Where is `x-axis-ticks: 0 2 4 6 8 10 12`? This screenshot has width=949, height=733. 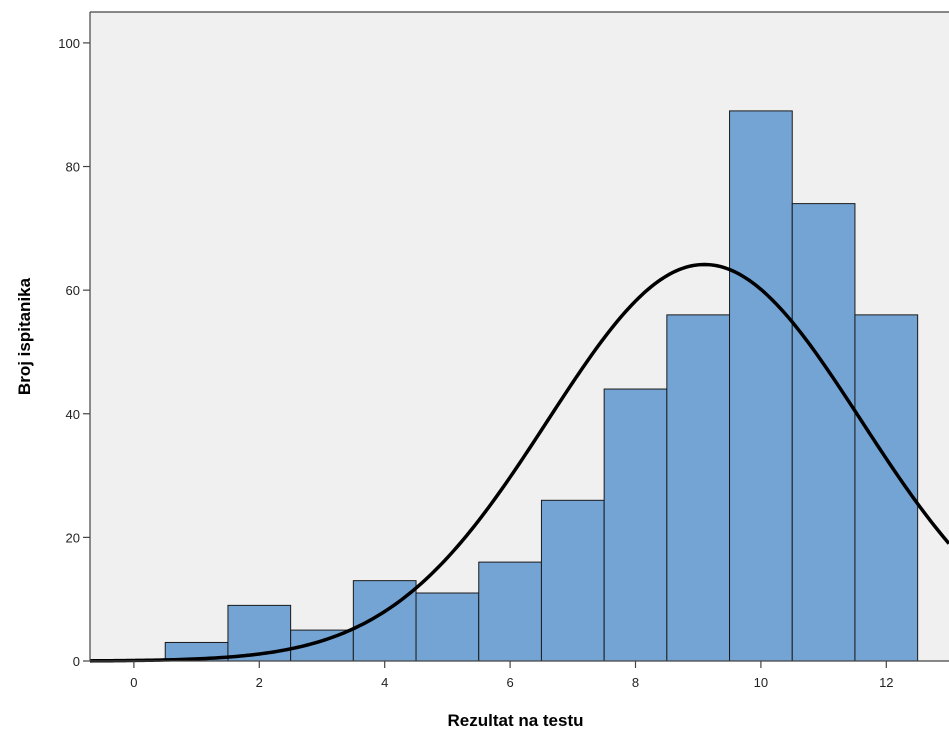
x-axis-ticks: 0 2 4 6 8 10 12 is located at coordinates (512, 675).